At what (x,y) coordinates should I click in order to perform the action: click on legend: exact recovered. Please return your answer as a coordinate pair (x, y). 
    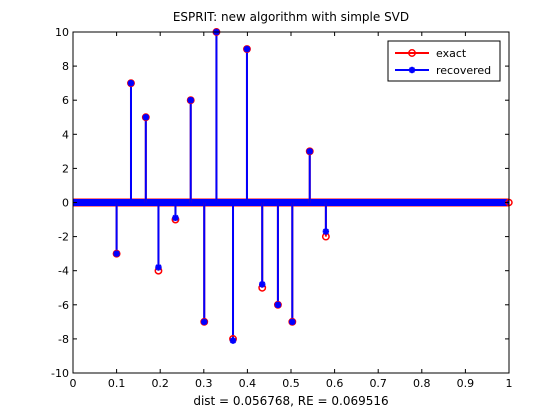
    Looking at the image, I should click on (444, 61).